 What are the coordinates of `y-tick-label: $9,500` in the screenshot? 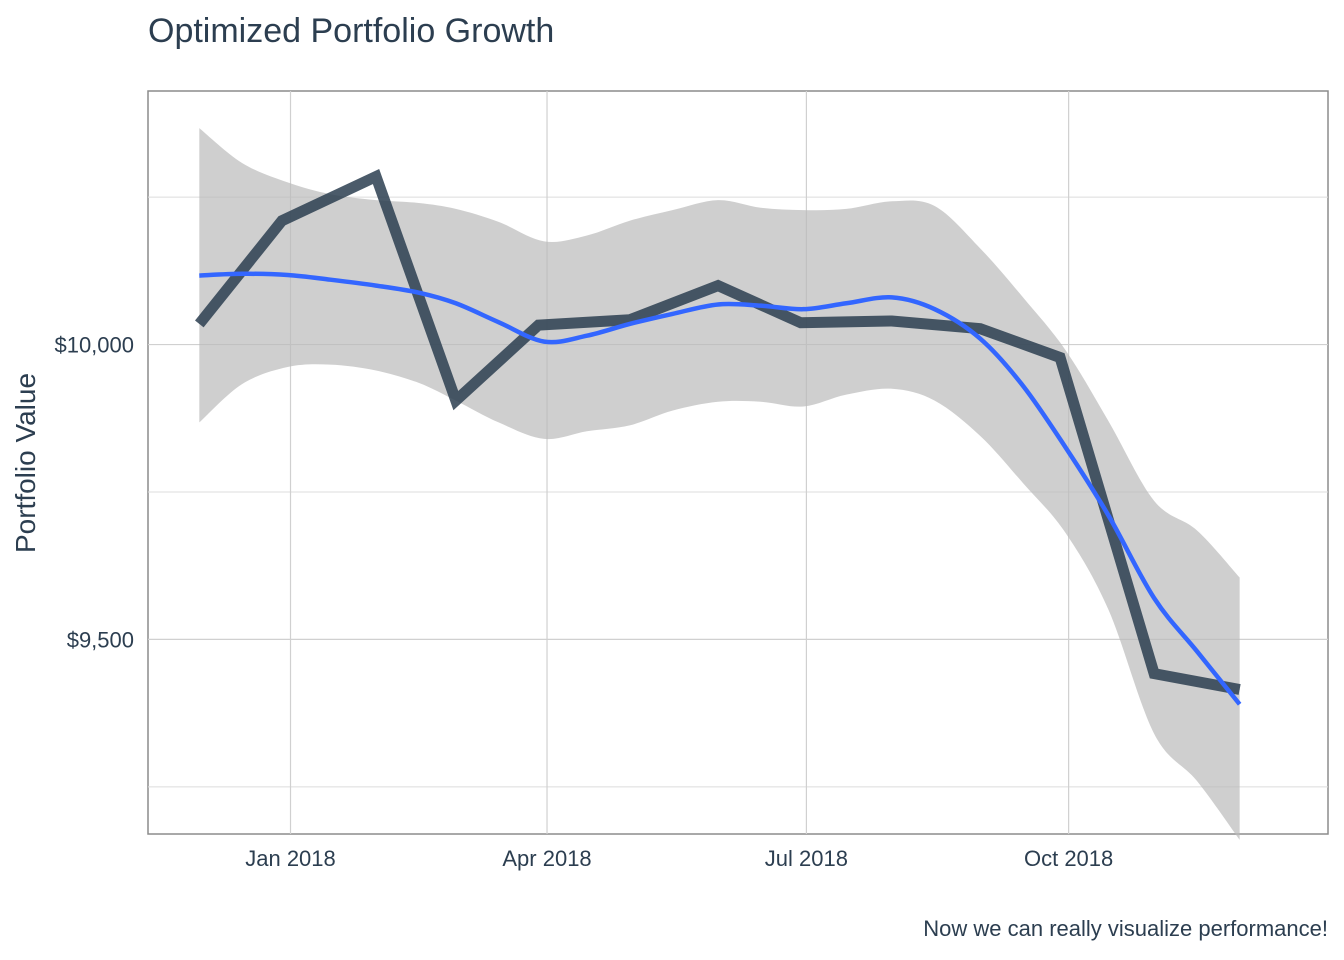 It's located at (100, 639).